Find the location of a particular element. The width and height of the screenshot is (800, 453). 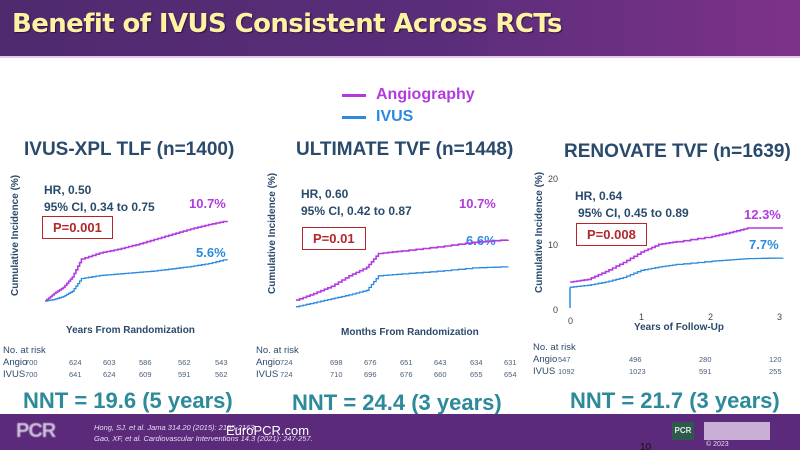

risk-value: 710 is located at coordinates (336, 374).